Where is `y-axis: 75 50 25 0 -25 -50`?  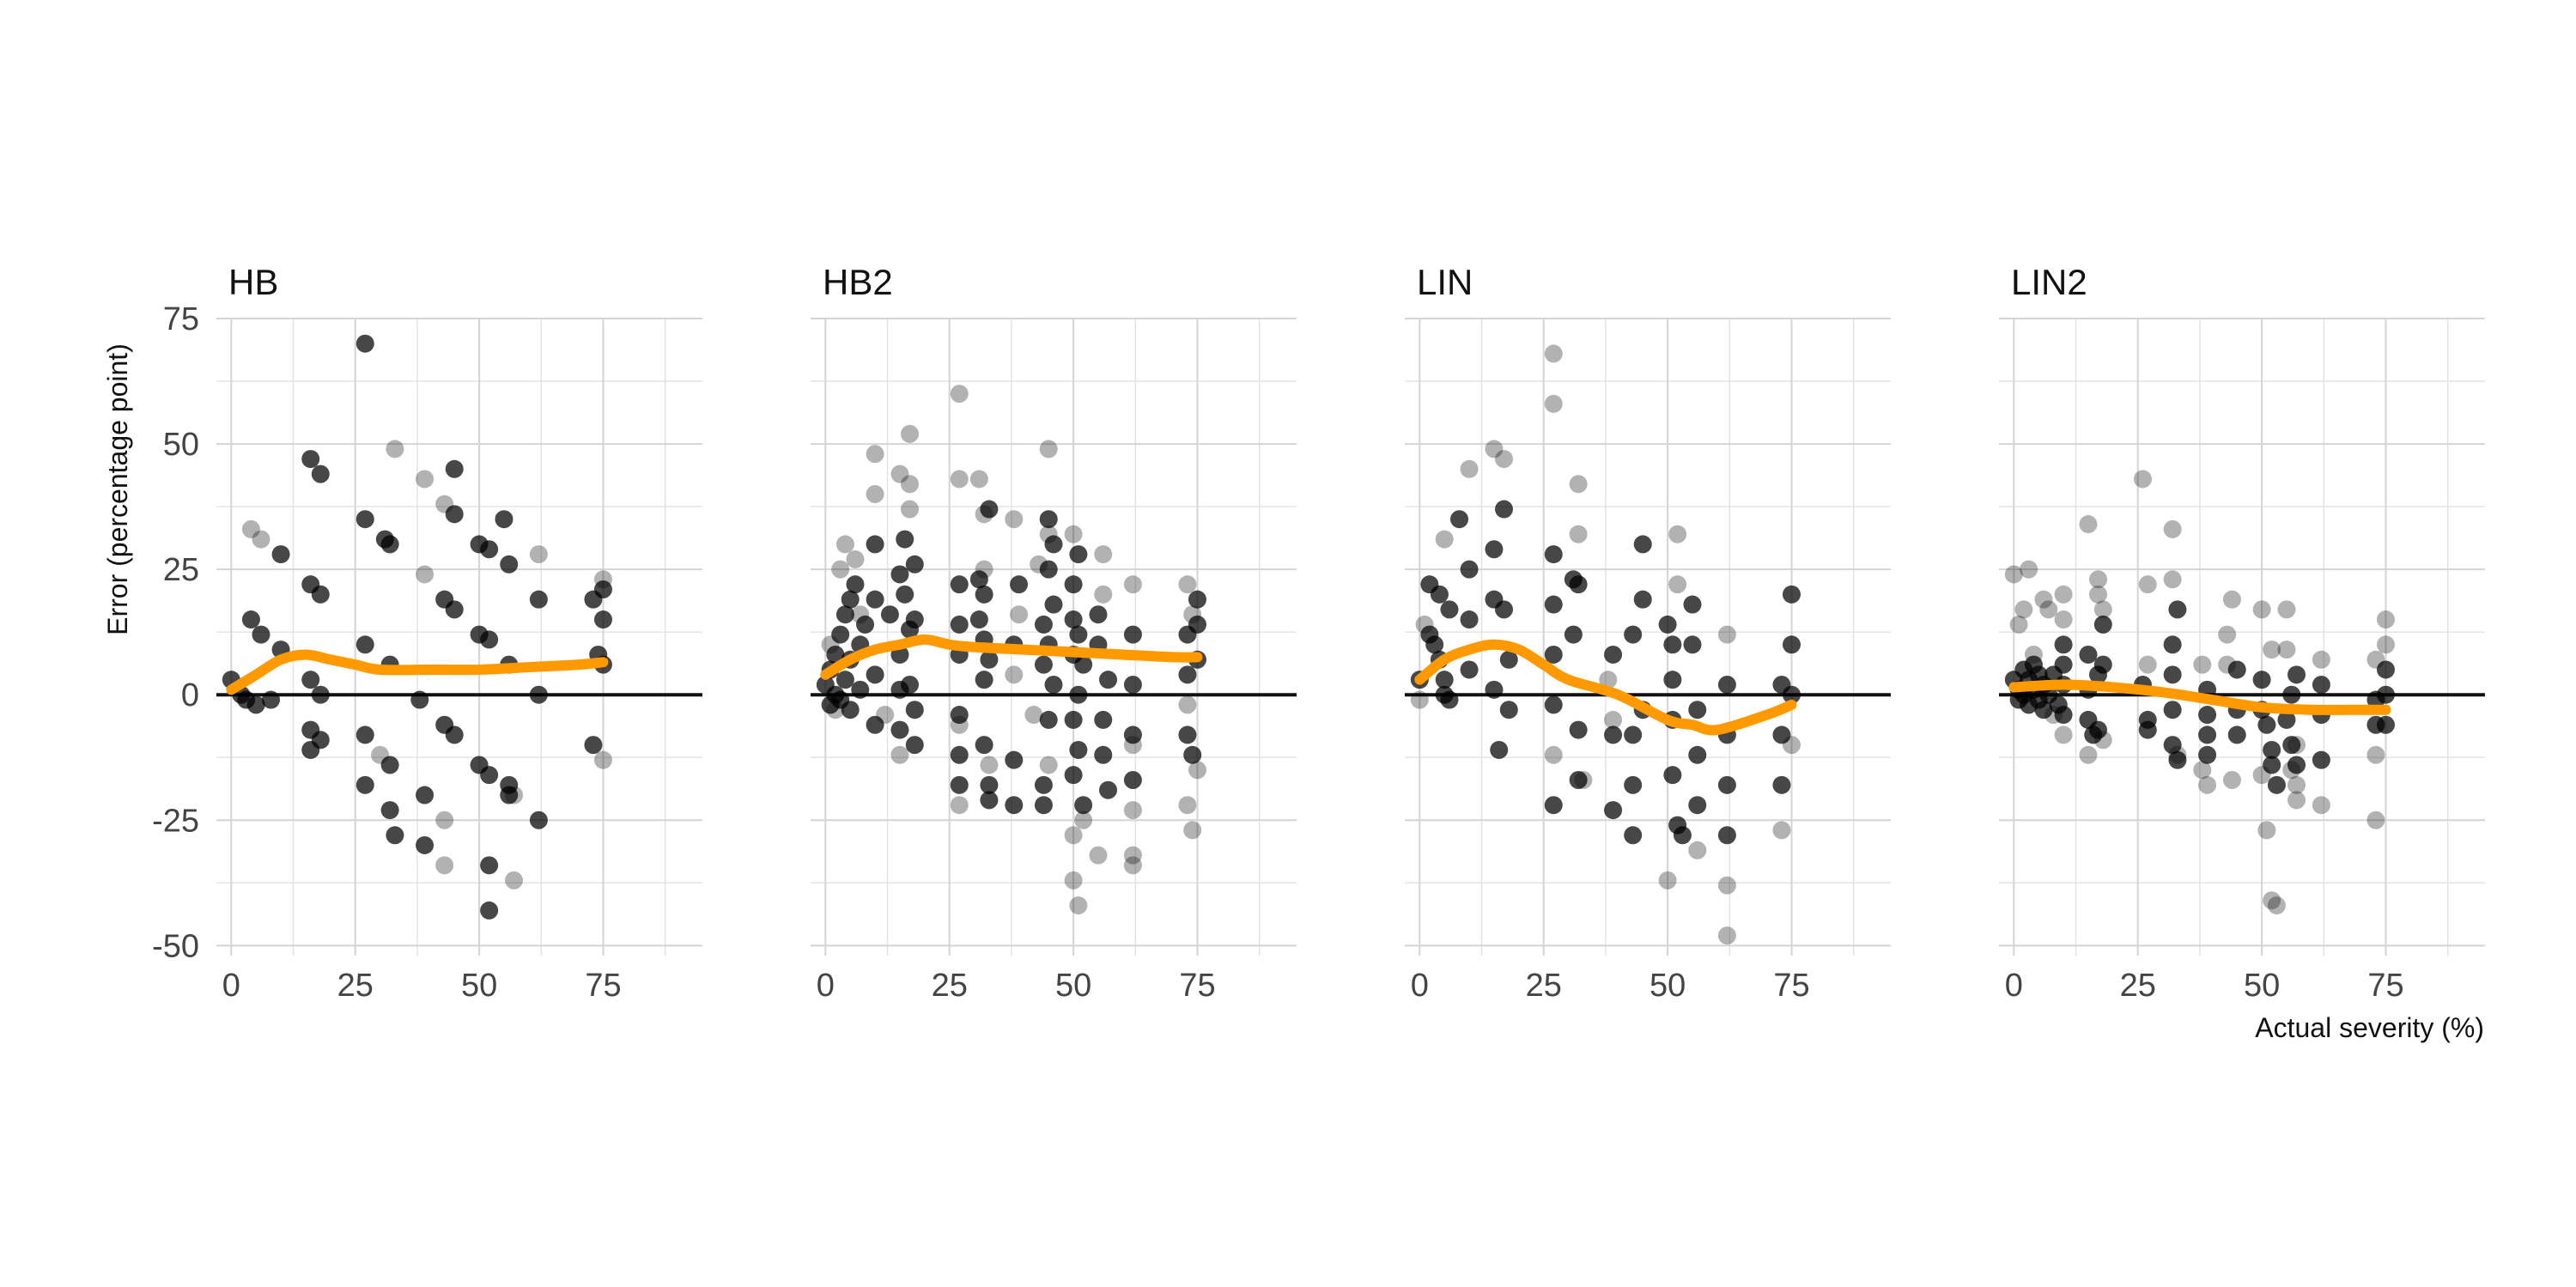
y-axis: 75 50 25 0 -25 -50 is located at coordinates (175, 632).